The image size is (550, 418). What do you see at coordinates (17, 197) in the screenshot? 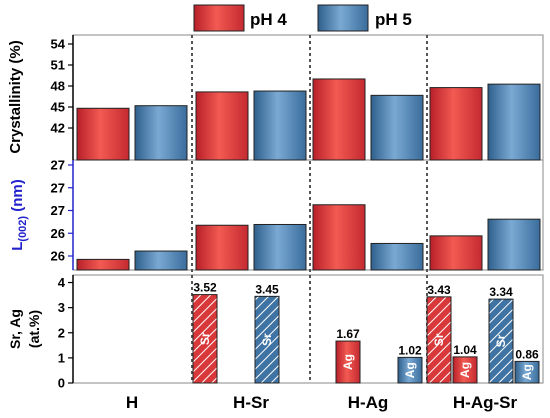
I see `l002-y-title-unit: (nm)` at bounding box center [17, 197].